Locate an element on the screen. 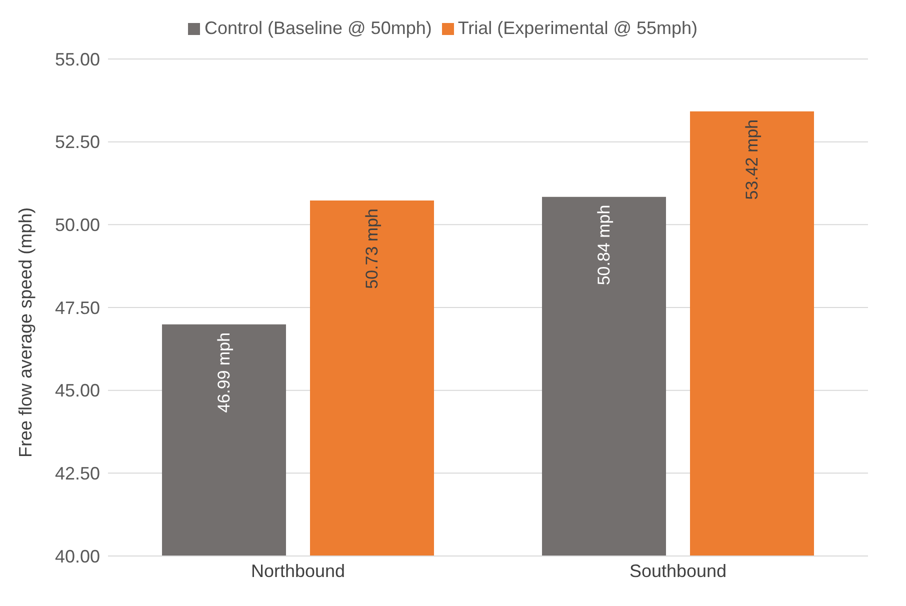  data-label: 50.84 mph is located at coordinates (604, 245).